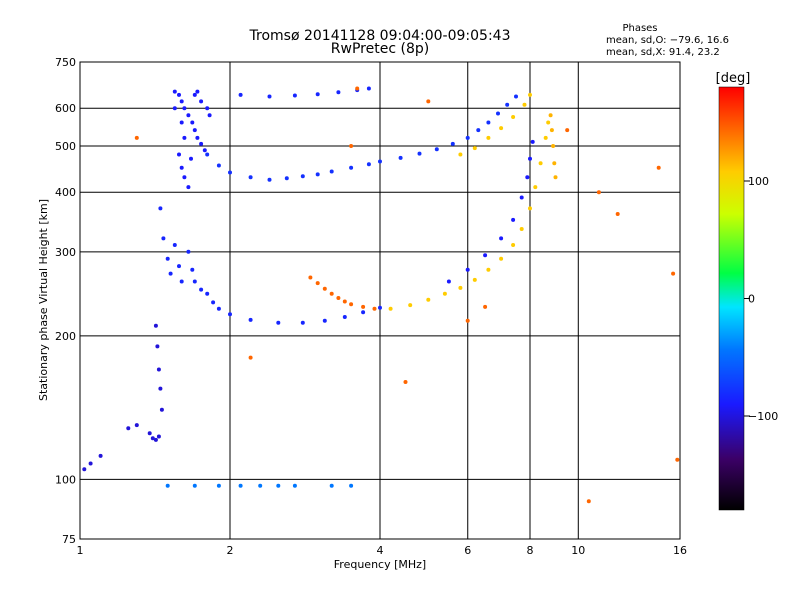 This screenshot has height=604, width=800. What do you see at coordinates (578, 550) in the screenshot?
I see `x-tick-label: 10` at bounding box center [578, 550].